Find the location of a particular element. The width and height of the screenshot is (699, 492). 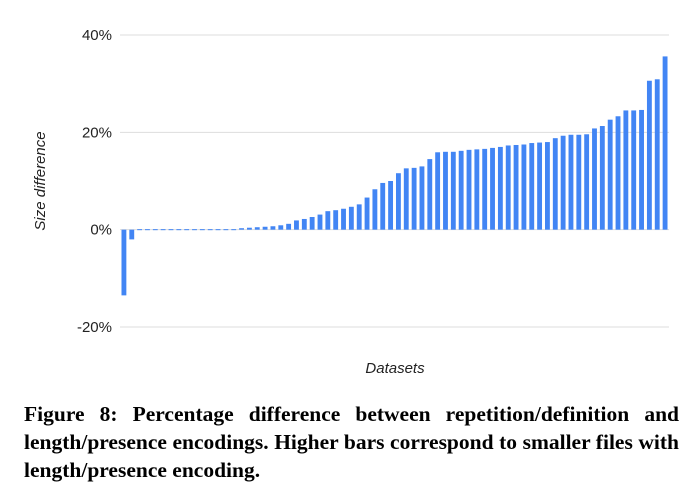

x-axis-title: Datasets is located at coordinates (395, 368).